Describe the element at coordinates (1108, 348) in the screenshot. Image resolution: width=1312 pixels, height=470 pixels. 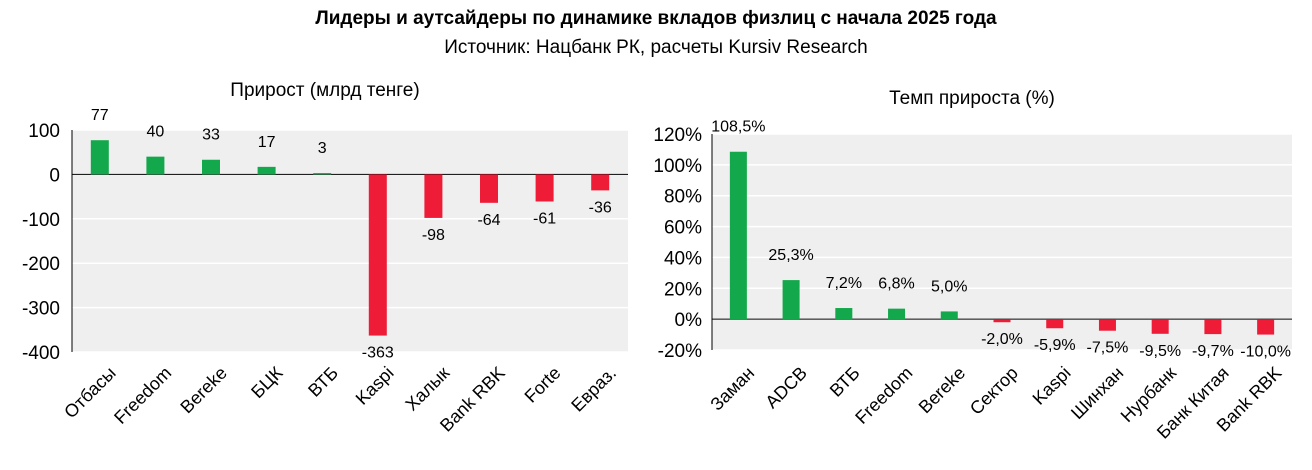
I see `data-label: -7,5%` at that location.